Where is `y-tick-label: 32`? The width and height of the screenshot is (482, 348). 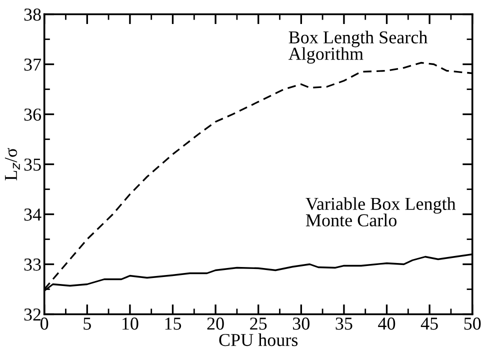 y-tick-label: 32 is located at coordinates (32, 314).